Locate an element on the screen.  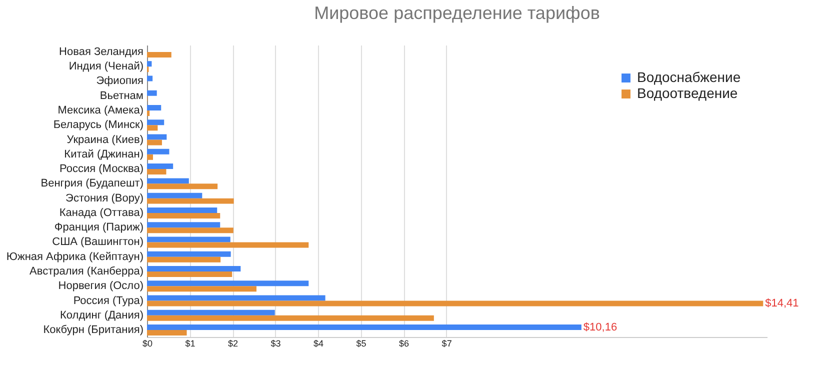
x-tick-label: $0 is located at coordinates (147, 343).